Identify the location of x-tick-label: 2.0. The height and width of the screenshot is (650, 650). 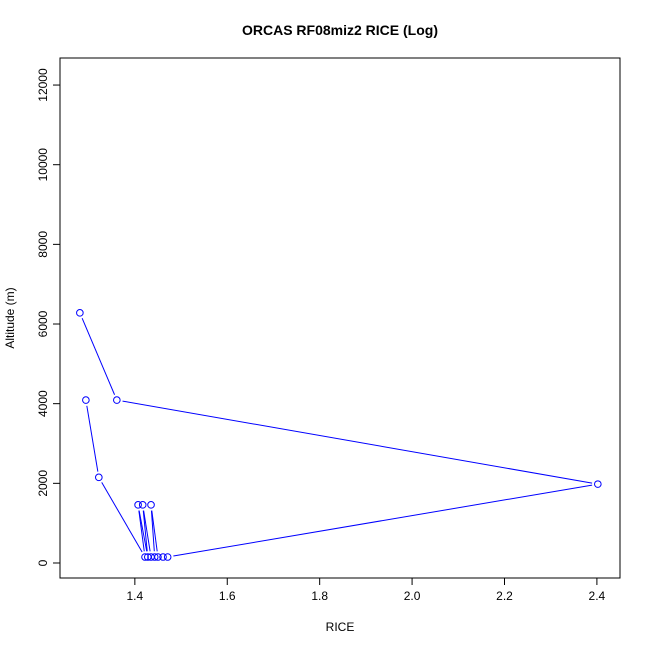
(412, 596).